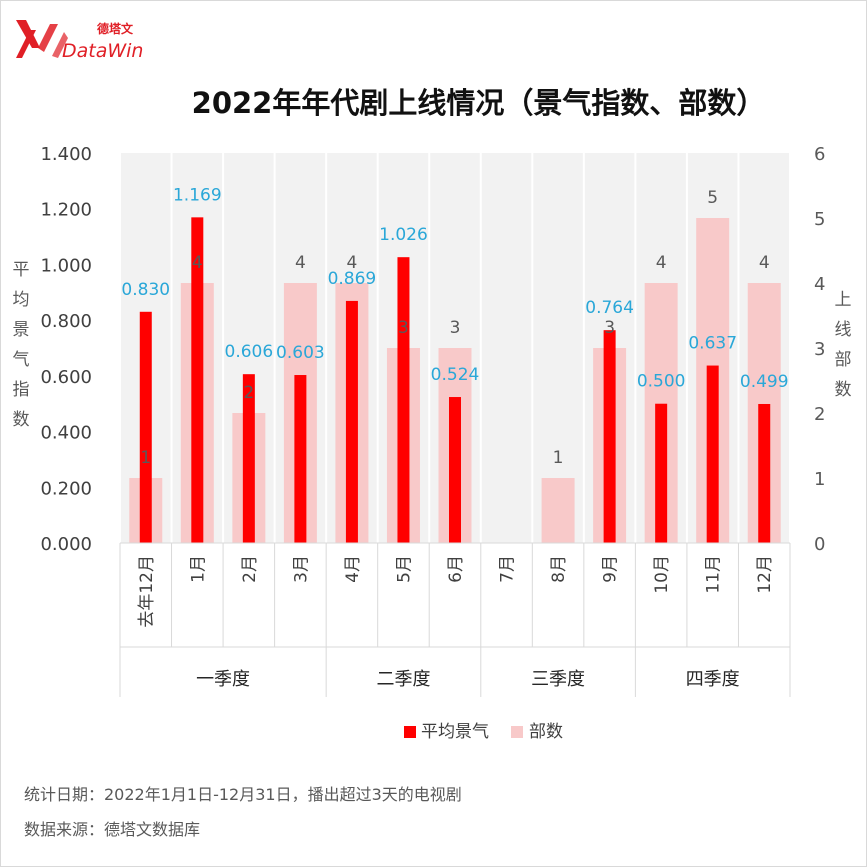  Describe the element at coordinates (819, 414) in the screenshot. I see `y-right-tick-label: 2` at that location.